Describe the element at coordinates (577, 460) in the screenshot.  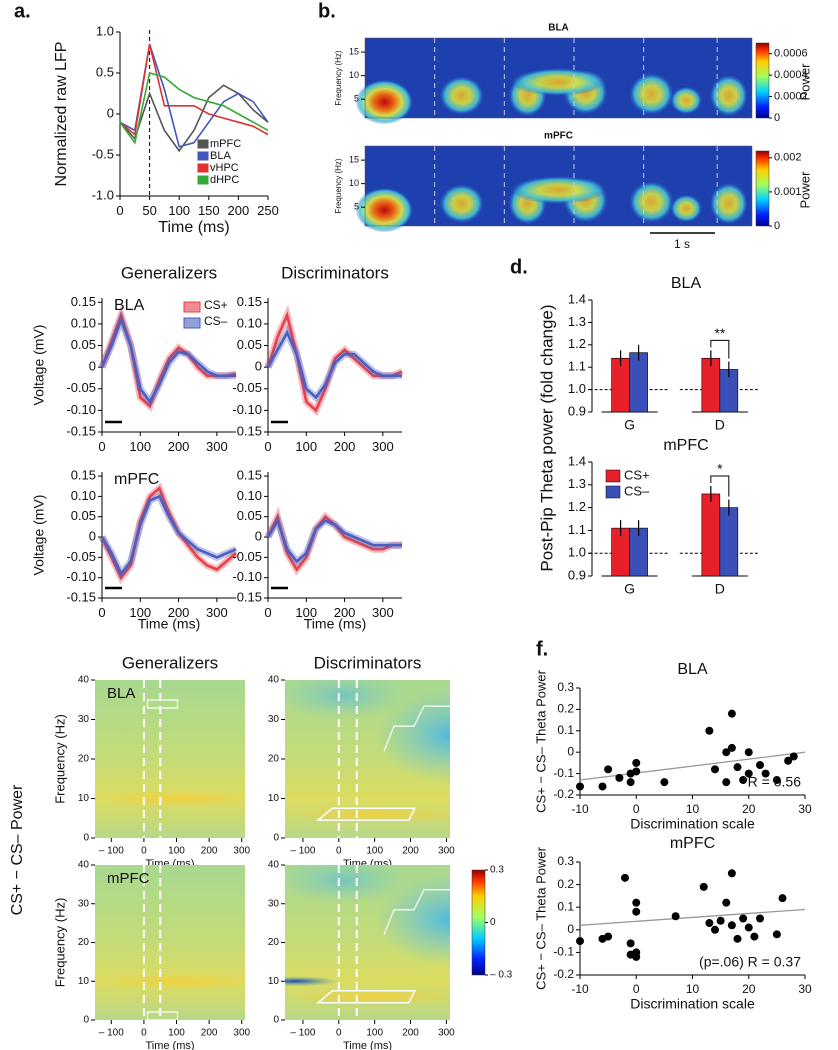
I see `y-tick-label: 1.4` at that location.